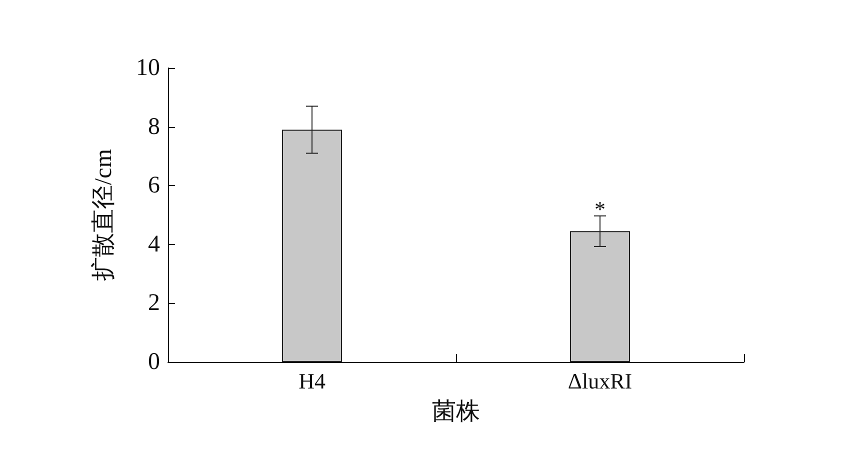 Image resolution: width=868 pixels, height=455 pixels. What do you see at coordinates (103, 214) in the screenshot?
I see `y-axis-title: 扩散直径/cm` at bounding box center [103, 214].